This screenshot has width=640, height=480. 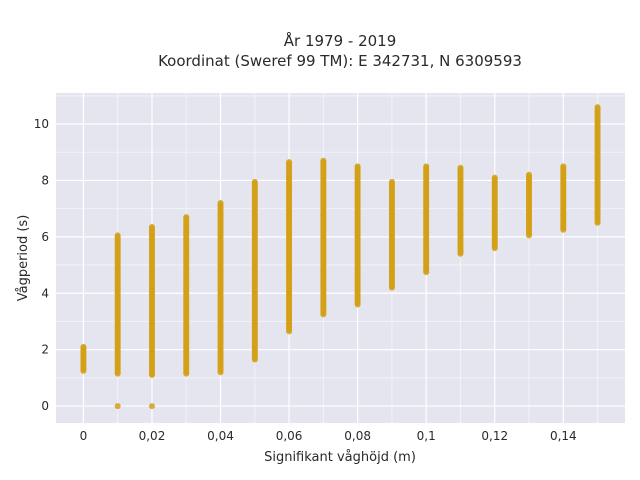 I want to click on y-tick-label: 0, so click(x=45, y=406).